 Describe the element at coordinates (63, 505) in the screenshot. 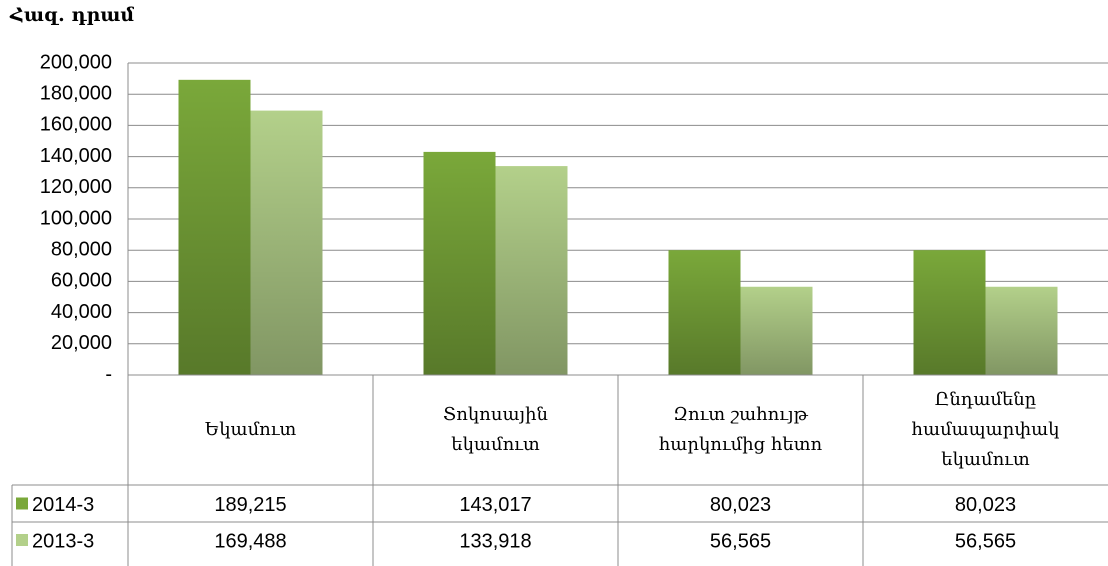

I see `legend-label: 2014-3` at that location.